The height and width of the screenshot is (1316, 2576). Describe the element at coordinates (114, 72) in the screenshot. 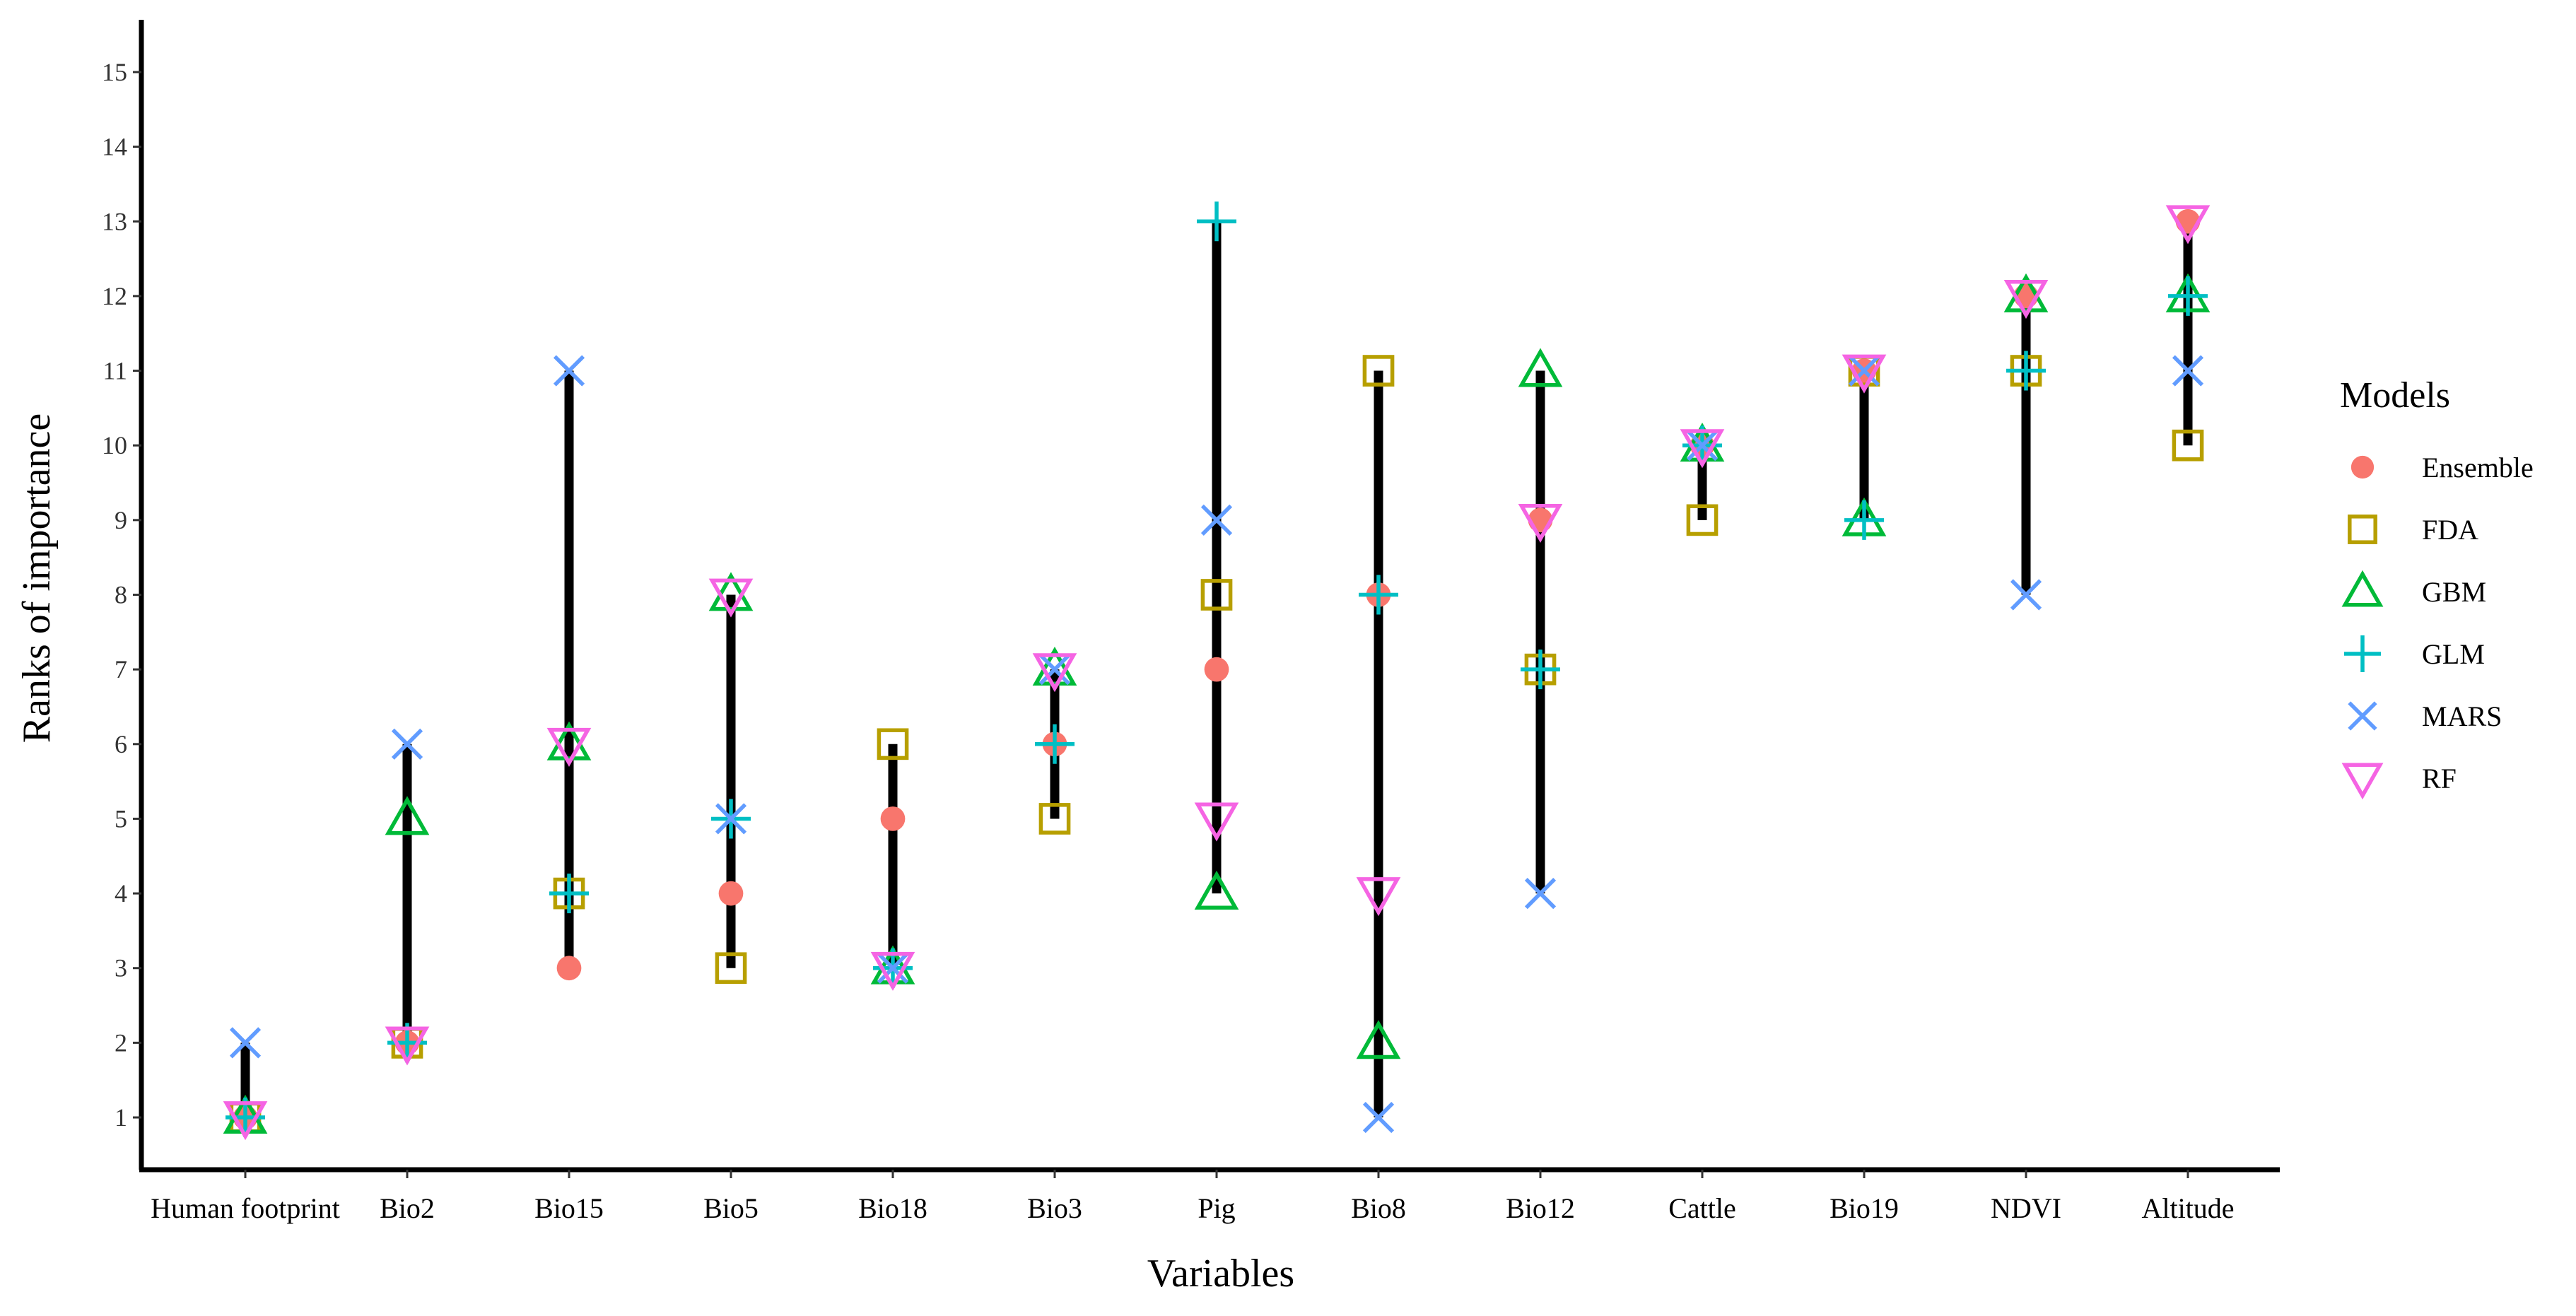

I see `y-tick-label: 15` at that location.